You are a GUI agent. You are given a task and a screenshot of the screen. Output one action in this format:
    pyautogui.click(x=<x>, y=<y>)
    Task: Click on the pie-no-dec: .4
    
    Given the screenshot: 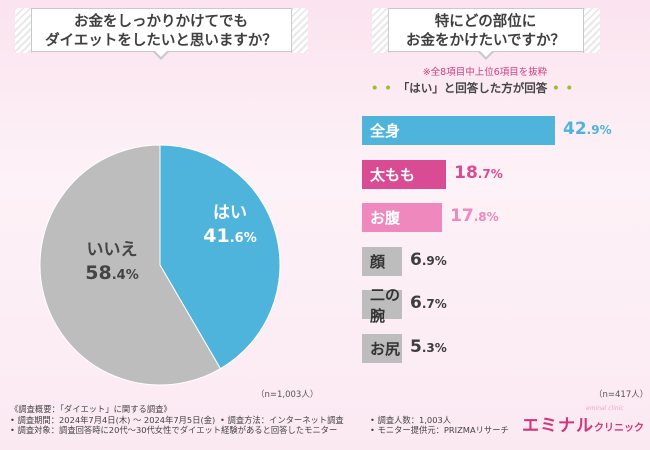 What is the action you would take?
    pyautogui.click(x=118, y=275)
    